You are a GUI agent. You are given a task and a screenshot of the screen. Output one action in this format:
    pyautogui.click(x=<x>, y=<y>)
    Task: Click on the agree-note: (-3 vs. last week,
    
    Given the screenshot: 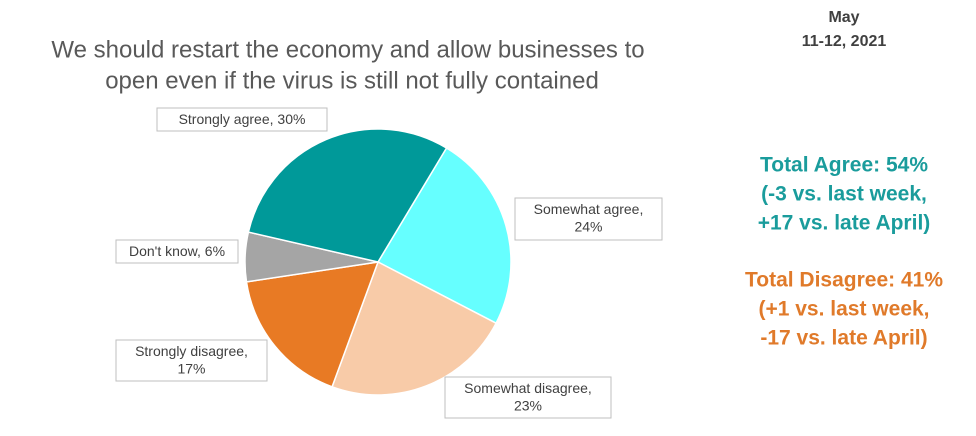 What is the action you would take?
    pyautogui.click(x=844, y=194)
    